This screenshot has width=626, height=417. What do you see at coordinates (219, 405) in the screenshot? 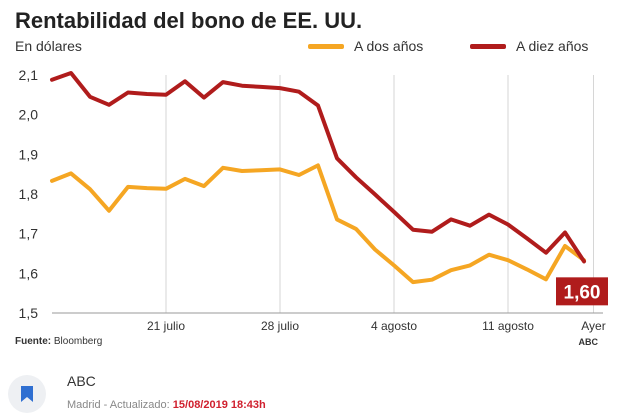
I see `updated-date: 15/08/2019 18:43h` at bounding box center [219, 405].